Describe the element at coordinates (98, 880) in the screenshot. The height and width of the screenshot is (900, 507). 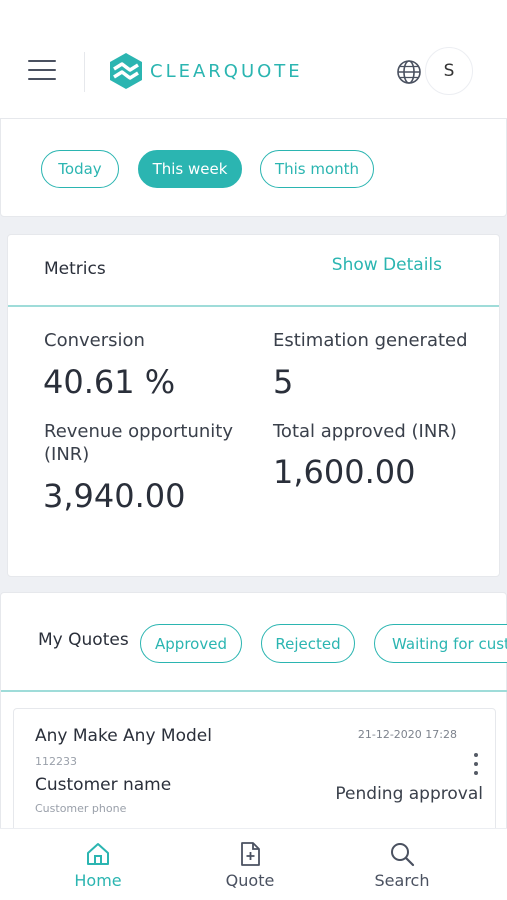
I see `nav-home-label: Home` at that location.